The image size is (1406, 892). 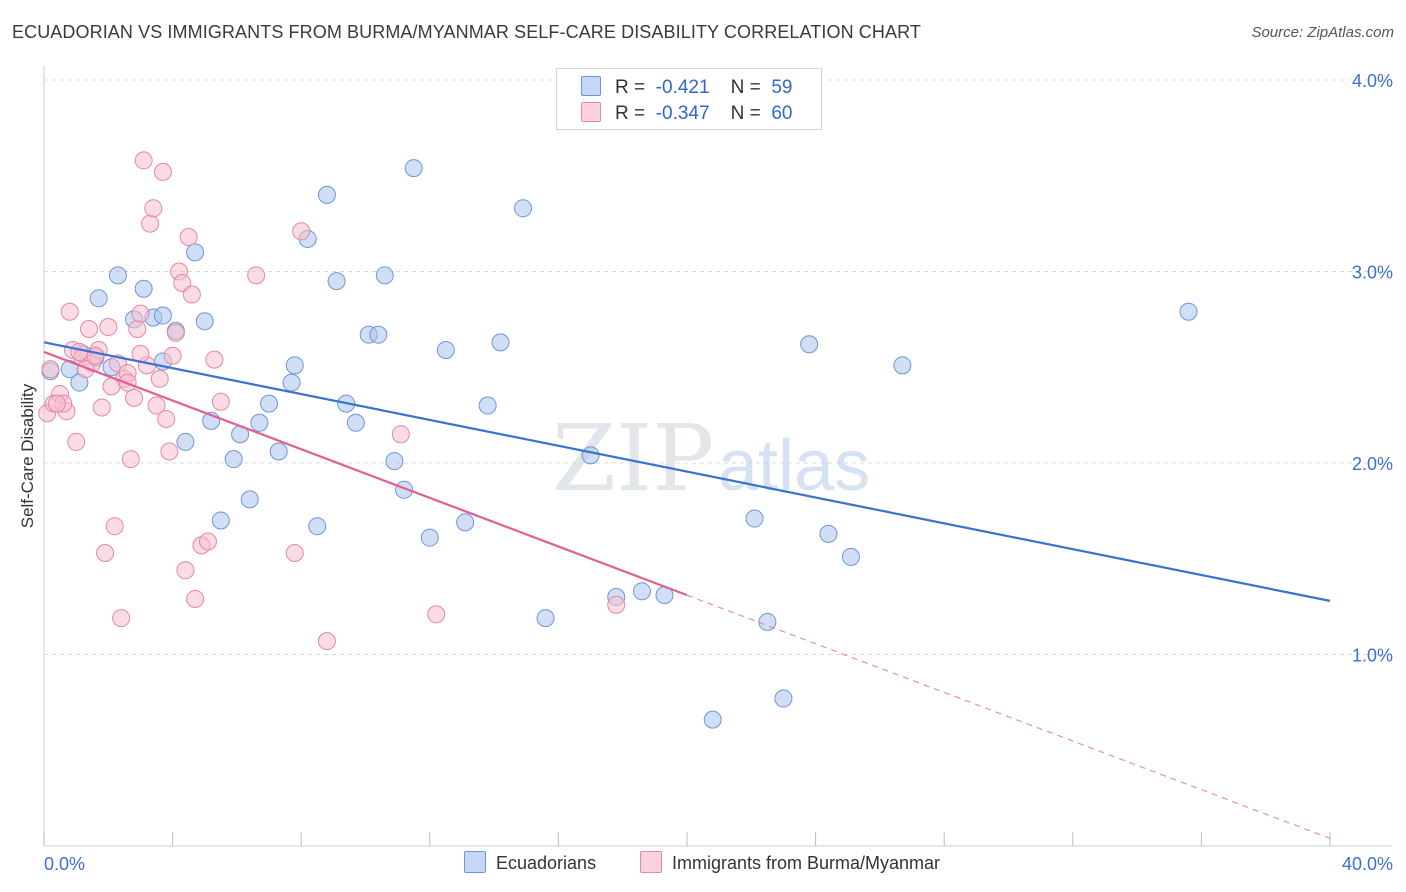 I want to click on n-value-burma: 60, so click(x=782, y=113).